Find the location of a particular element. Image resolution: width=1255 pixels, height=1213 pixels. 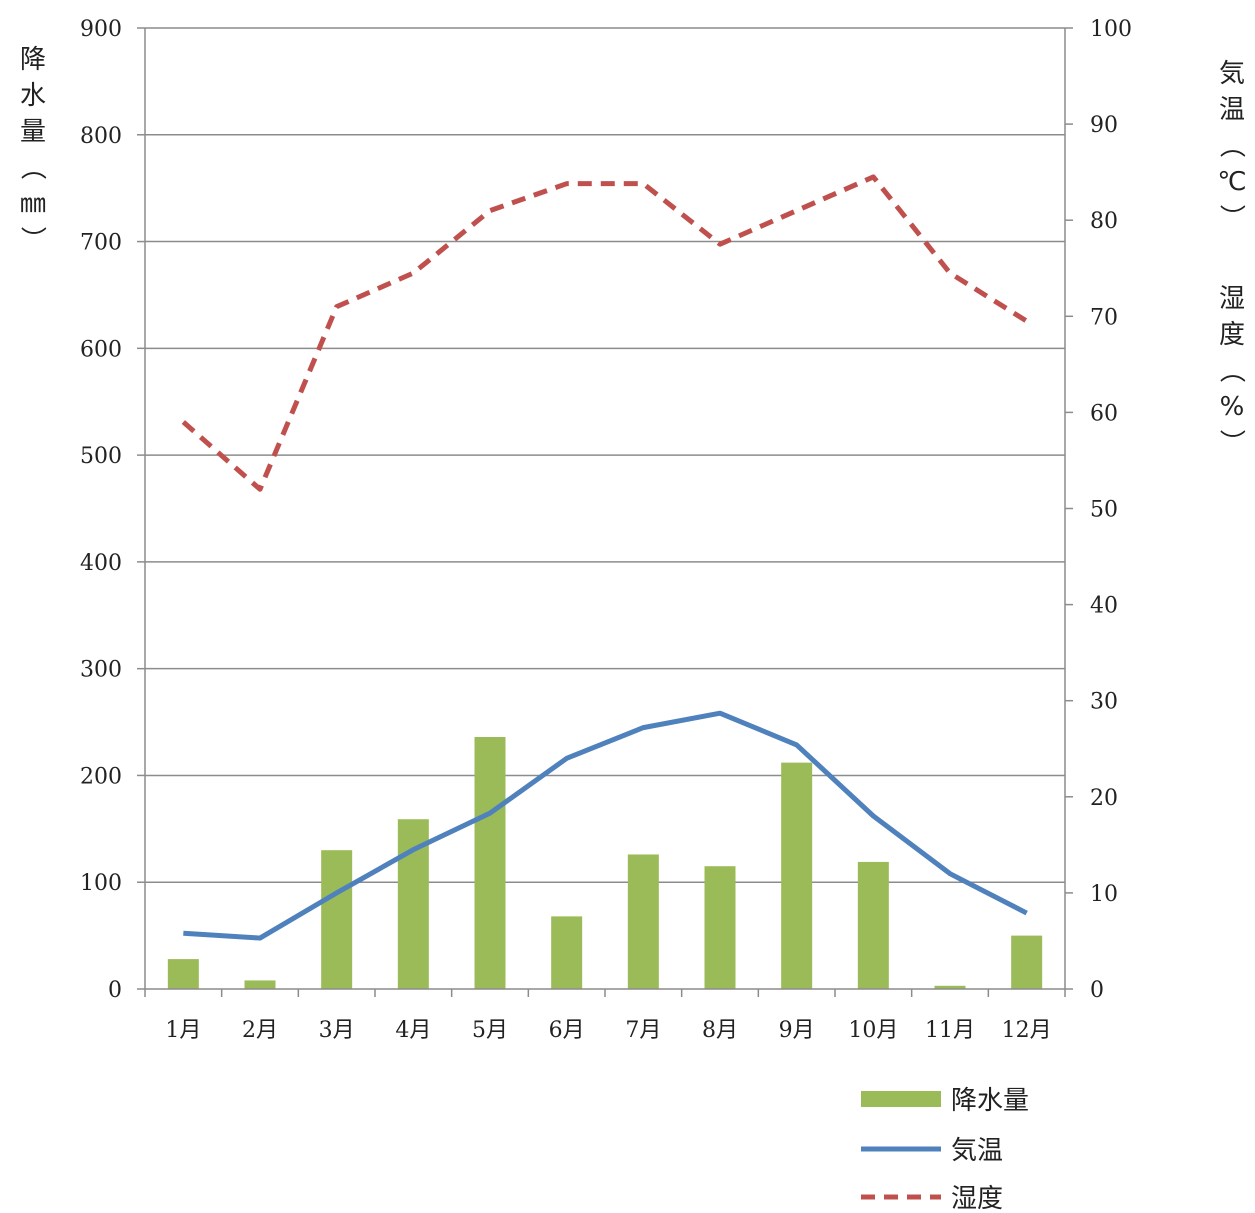

left-tick-label: 800 is located at coordinates (101, 136).